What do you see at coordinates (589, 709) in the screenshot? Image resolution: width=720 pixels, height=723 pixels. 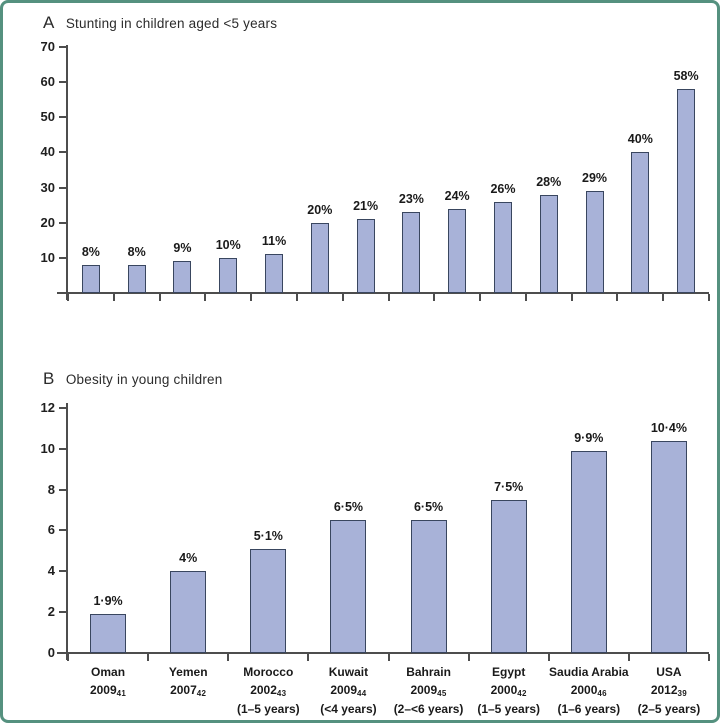 I see `category-age-range: (1–6 years)` at bounding box center [589, 709].